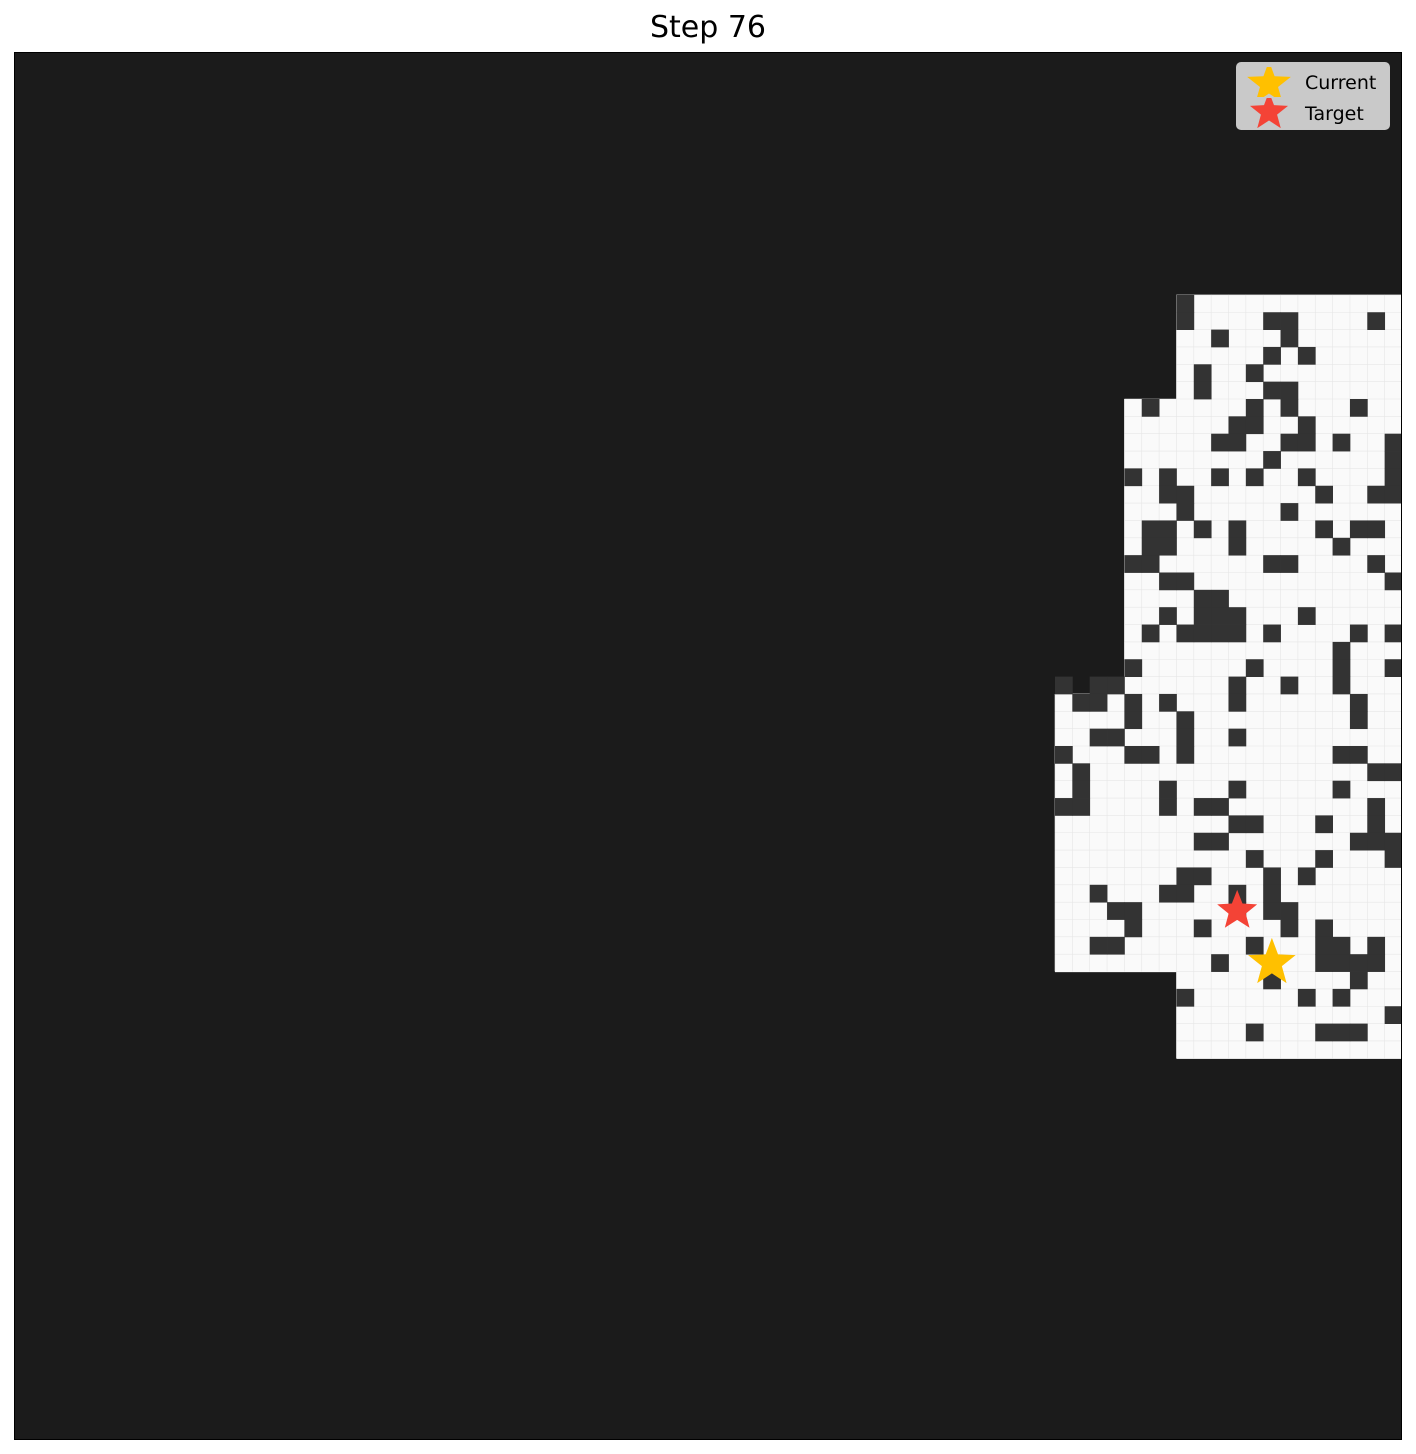  I want to click on plot-title: Step 76, so click(707, 27).